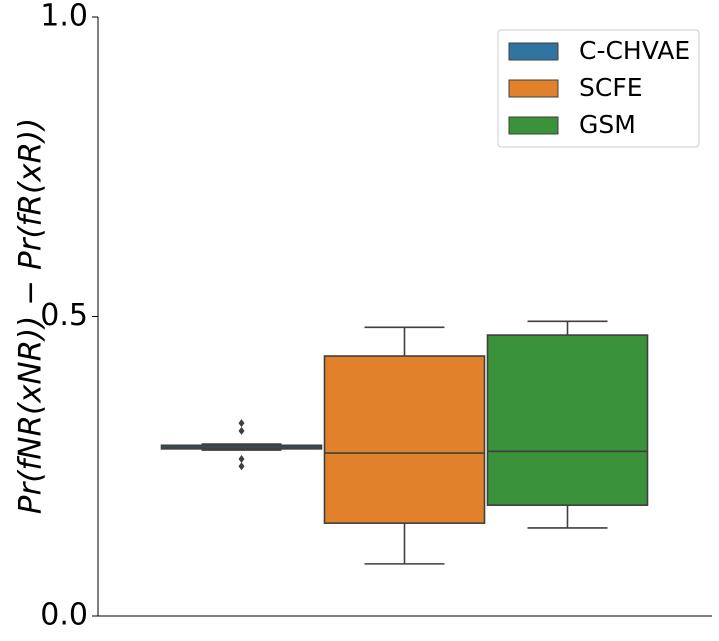 This screenshot has width=719, height=641. Describe the element at coordinates (611, 87) in the screenshot. I see `legend-label: SCFE` at that location.